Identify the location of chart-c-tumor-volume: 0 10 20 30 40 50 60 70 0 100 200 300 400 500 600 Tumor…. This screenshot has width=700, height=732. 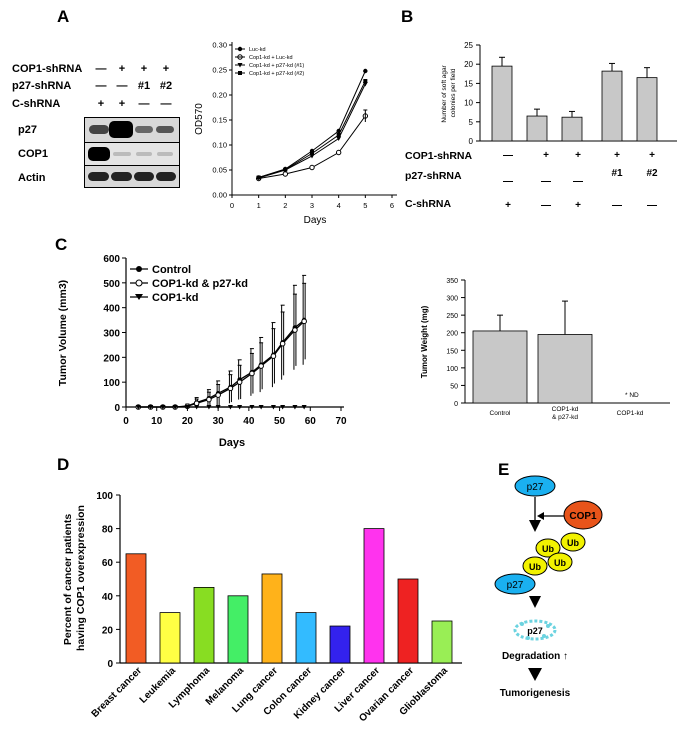
(202, 351).